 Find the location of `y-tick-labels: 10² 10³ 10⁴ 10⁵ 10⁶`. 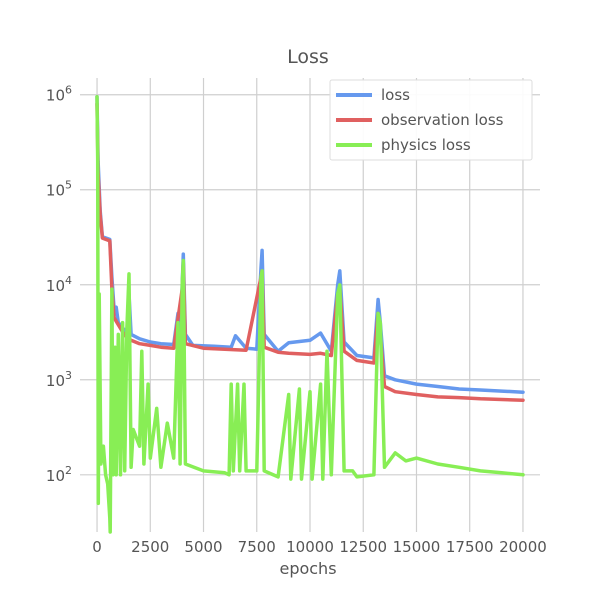

y-tick-labels: 10² 10³ 10⁴ 10⁵ 10⁶ is located at coordinates (59, 284).